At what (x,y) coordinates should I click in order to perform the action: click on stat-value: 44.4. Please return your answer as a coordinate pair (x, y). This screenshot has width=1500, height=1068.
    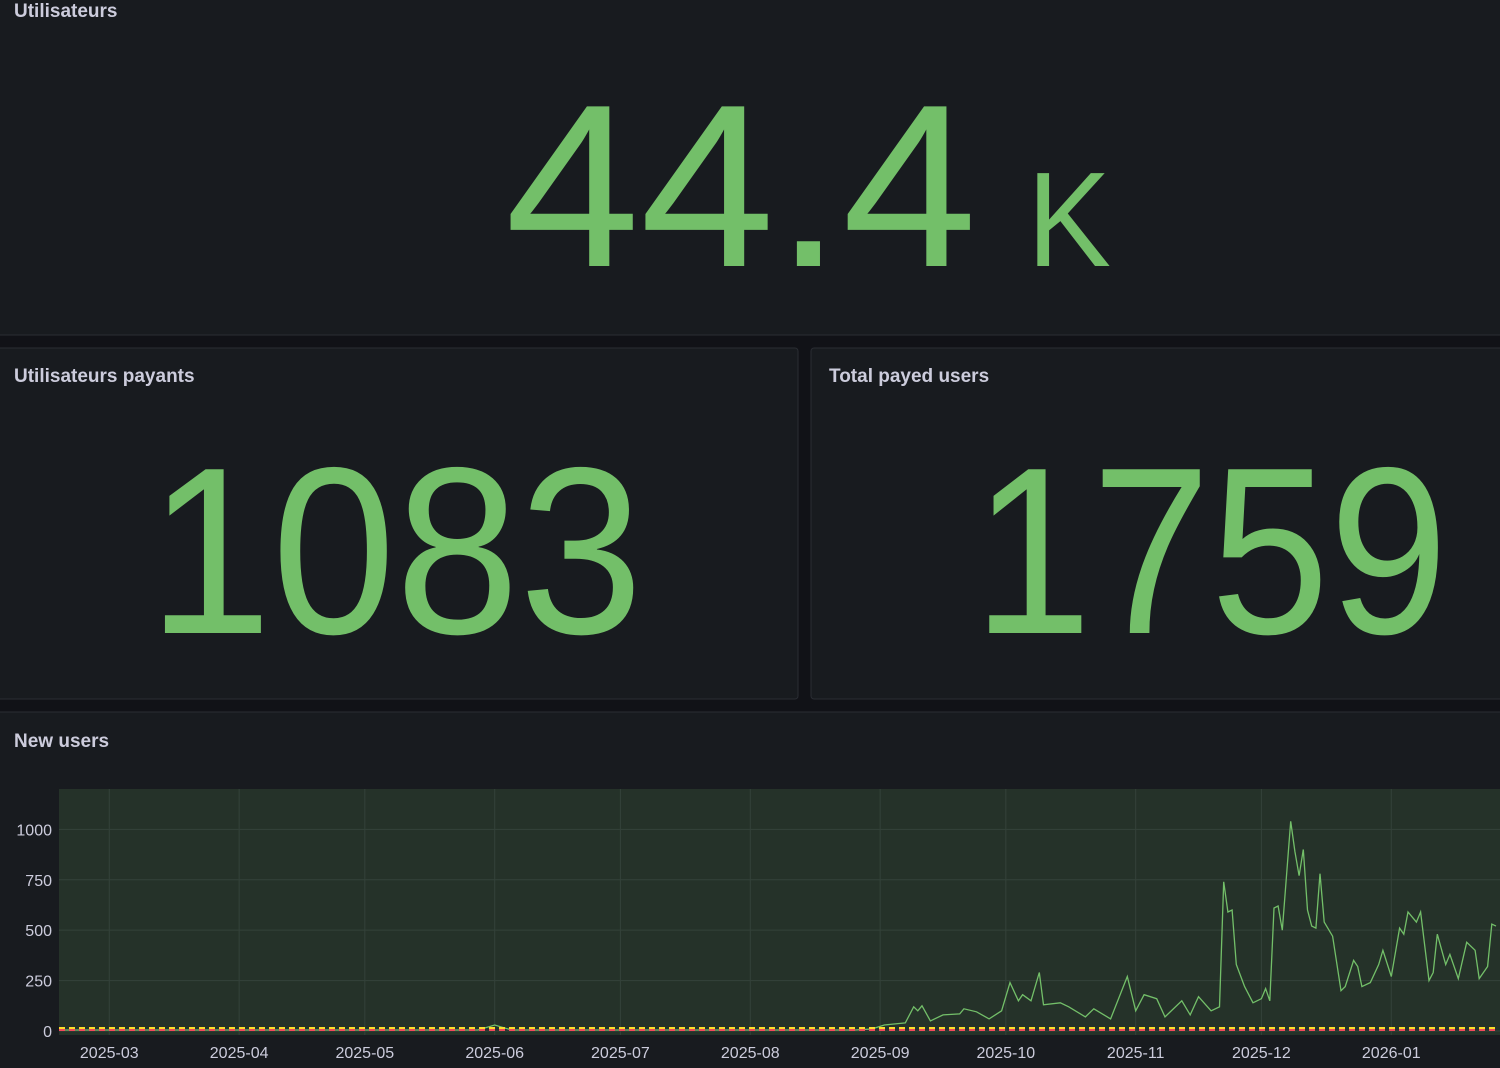
    Looking at the image, I should click on (741, 186).